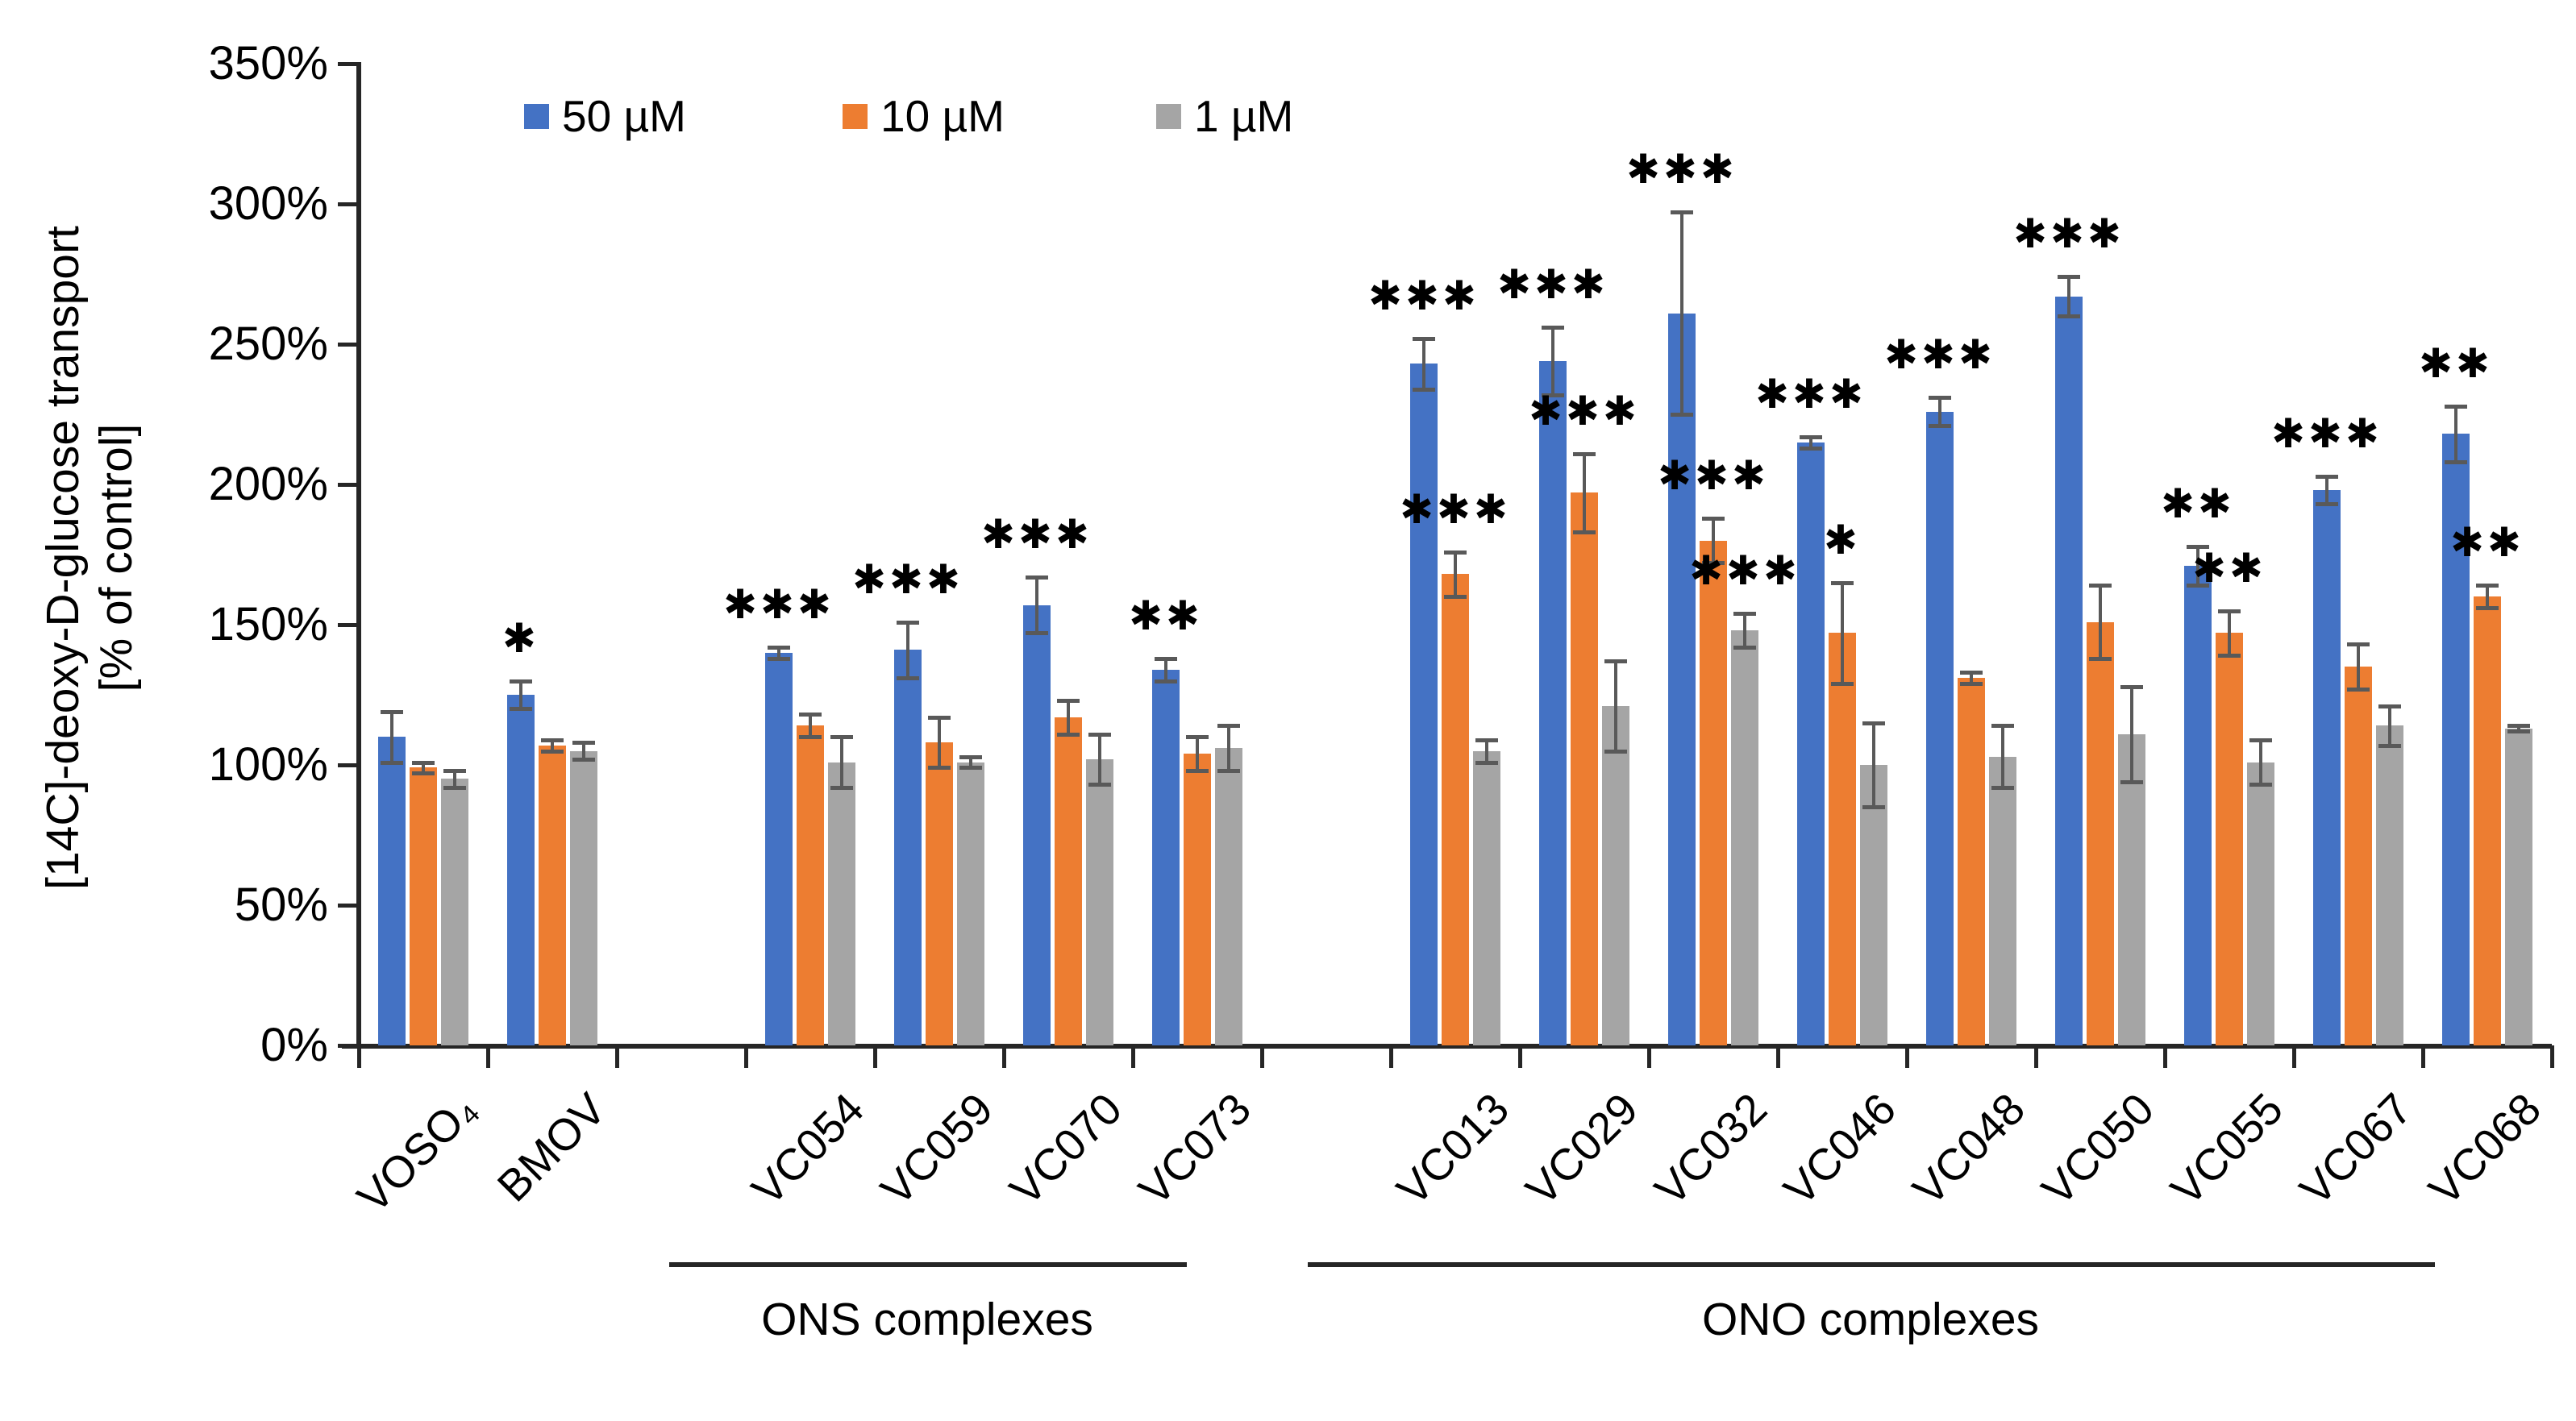 The height and width of the screenshot is (1421, 2576). I want to click on bar-BMOV-10µM, so click(553, 895).